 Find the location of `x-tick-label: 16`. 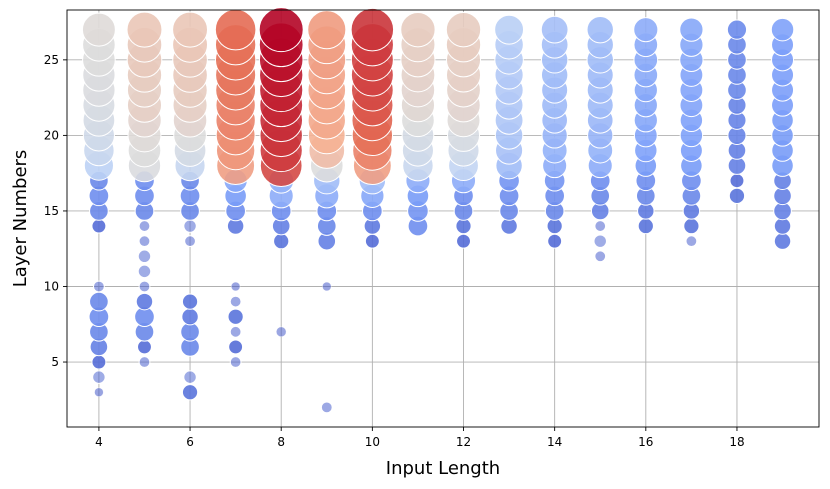

x-tick-label: 16 is located at coordinates (645, 442).